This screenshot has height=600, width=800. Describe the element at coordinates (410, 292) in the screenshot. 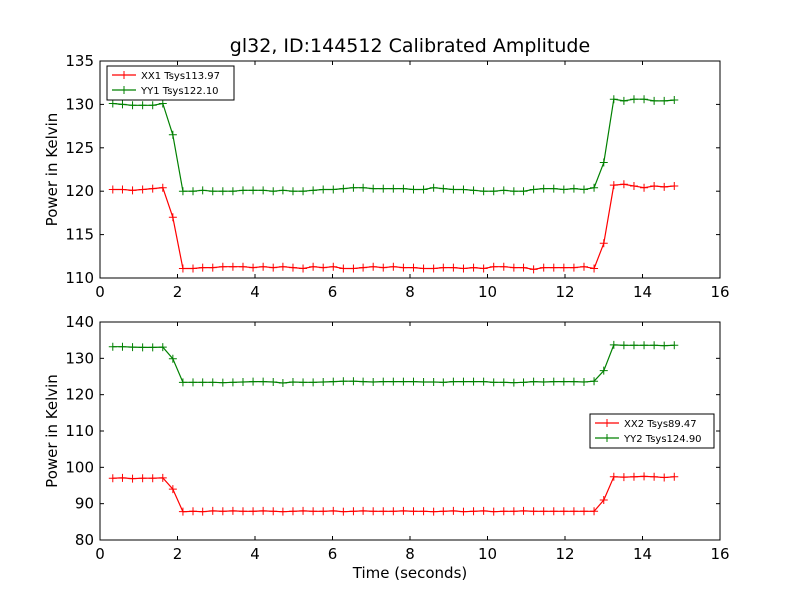

I see `x-tick-label: 8` at that location.